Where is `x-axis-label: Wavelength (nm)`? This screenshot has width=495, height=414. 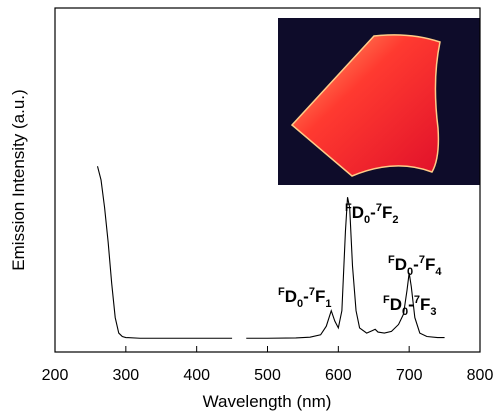 x-axis-label: Wavelength (nm) is located at coordinates (267, 401).